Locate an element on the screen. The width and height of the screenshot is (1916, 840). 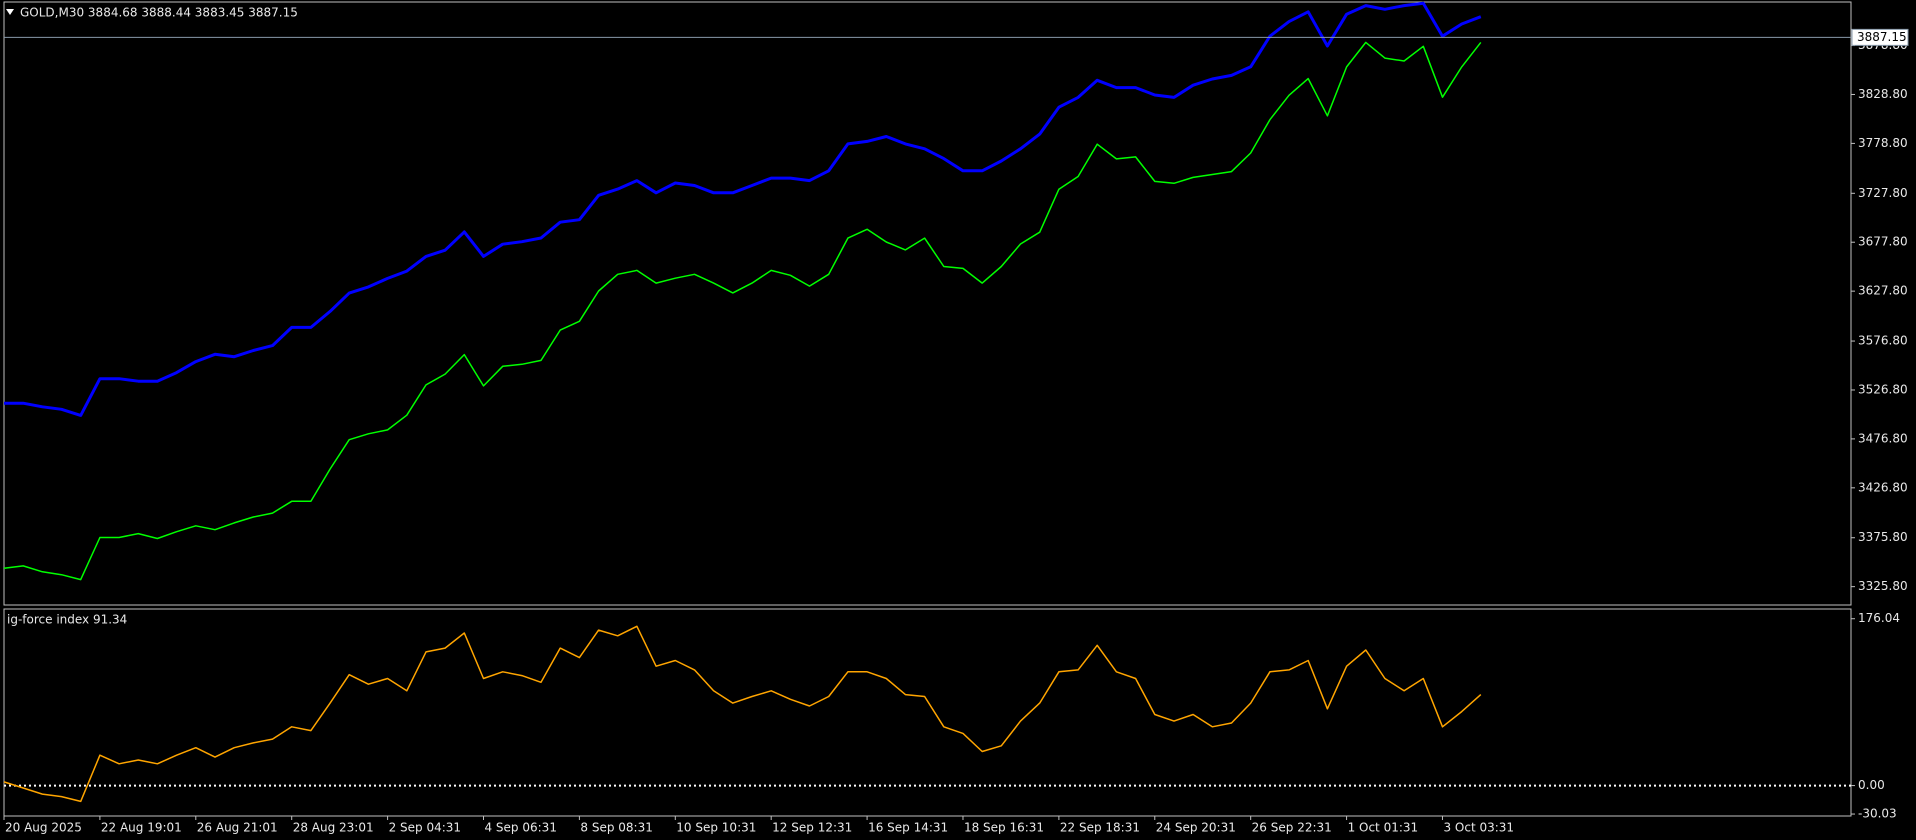
y-tick-label: 3727.80 is located at coordinates (1883, 193).